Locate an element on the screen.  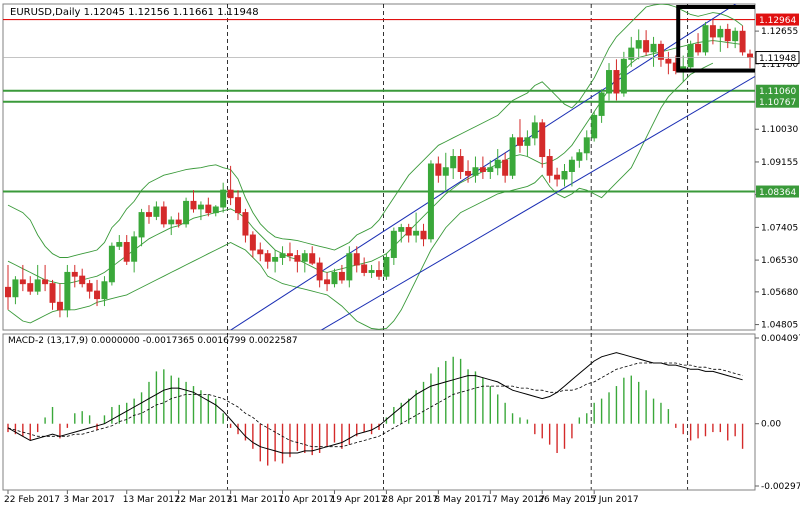
date-label: 13 Mar 2017 is located at coordinates (151, 500).